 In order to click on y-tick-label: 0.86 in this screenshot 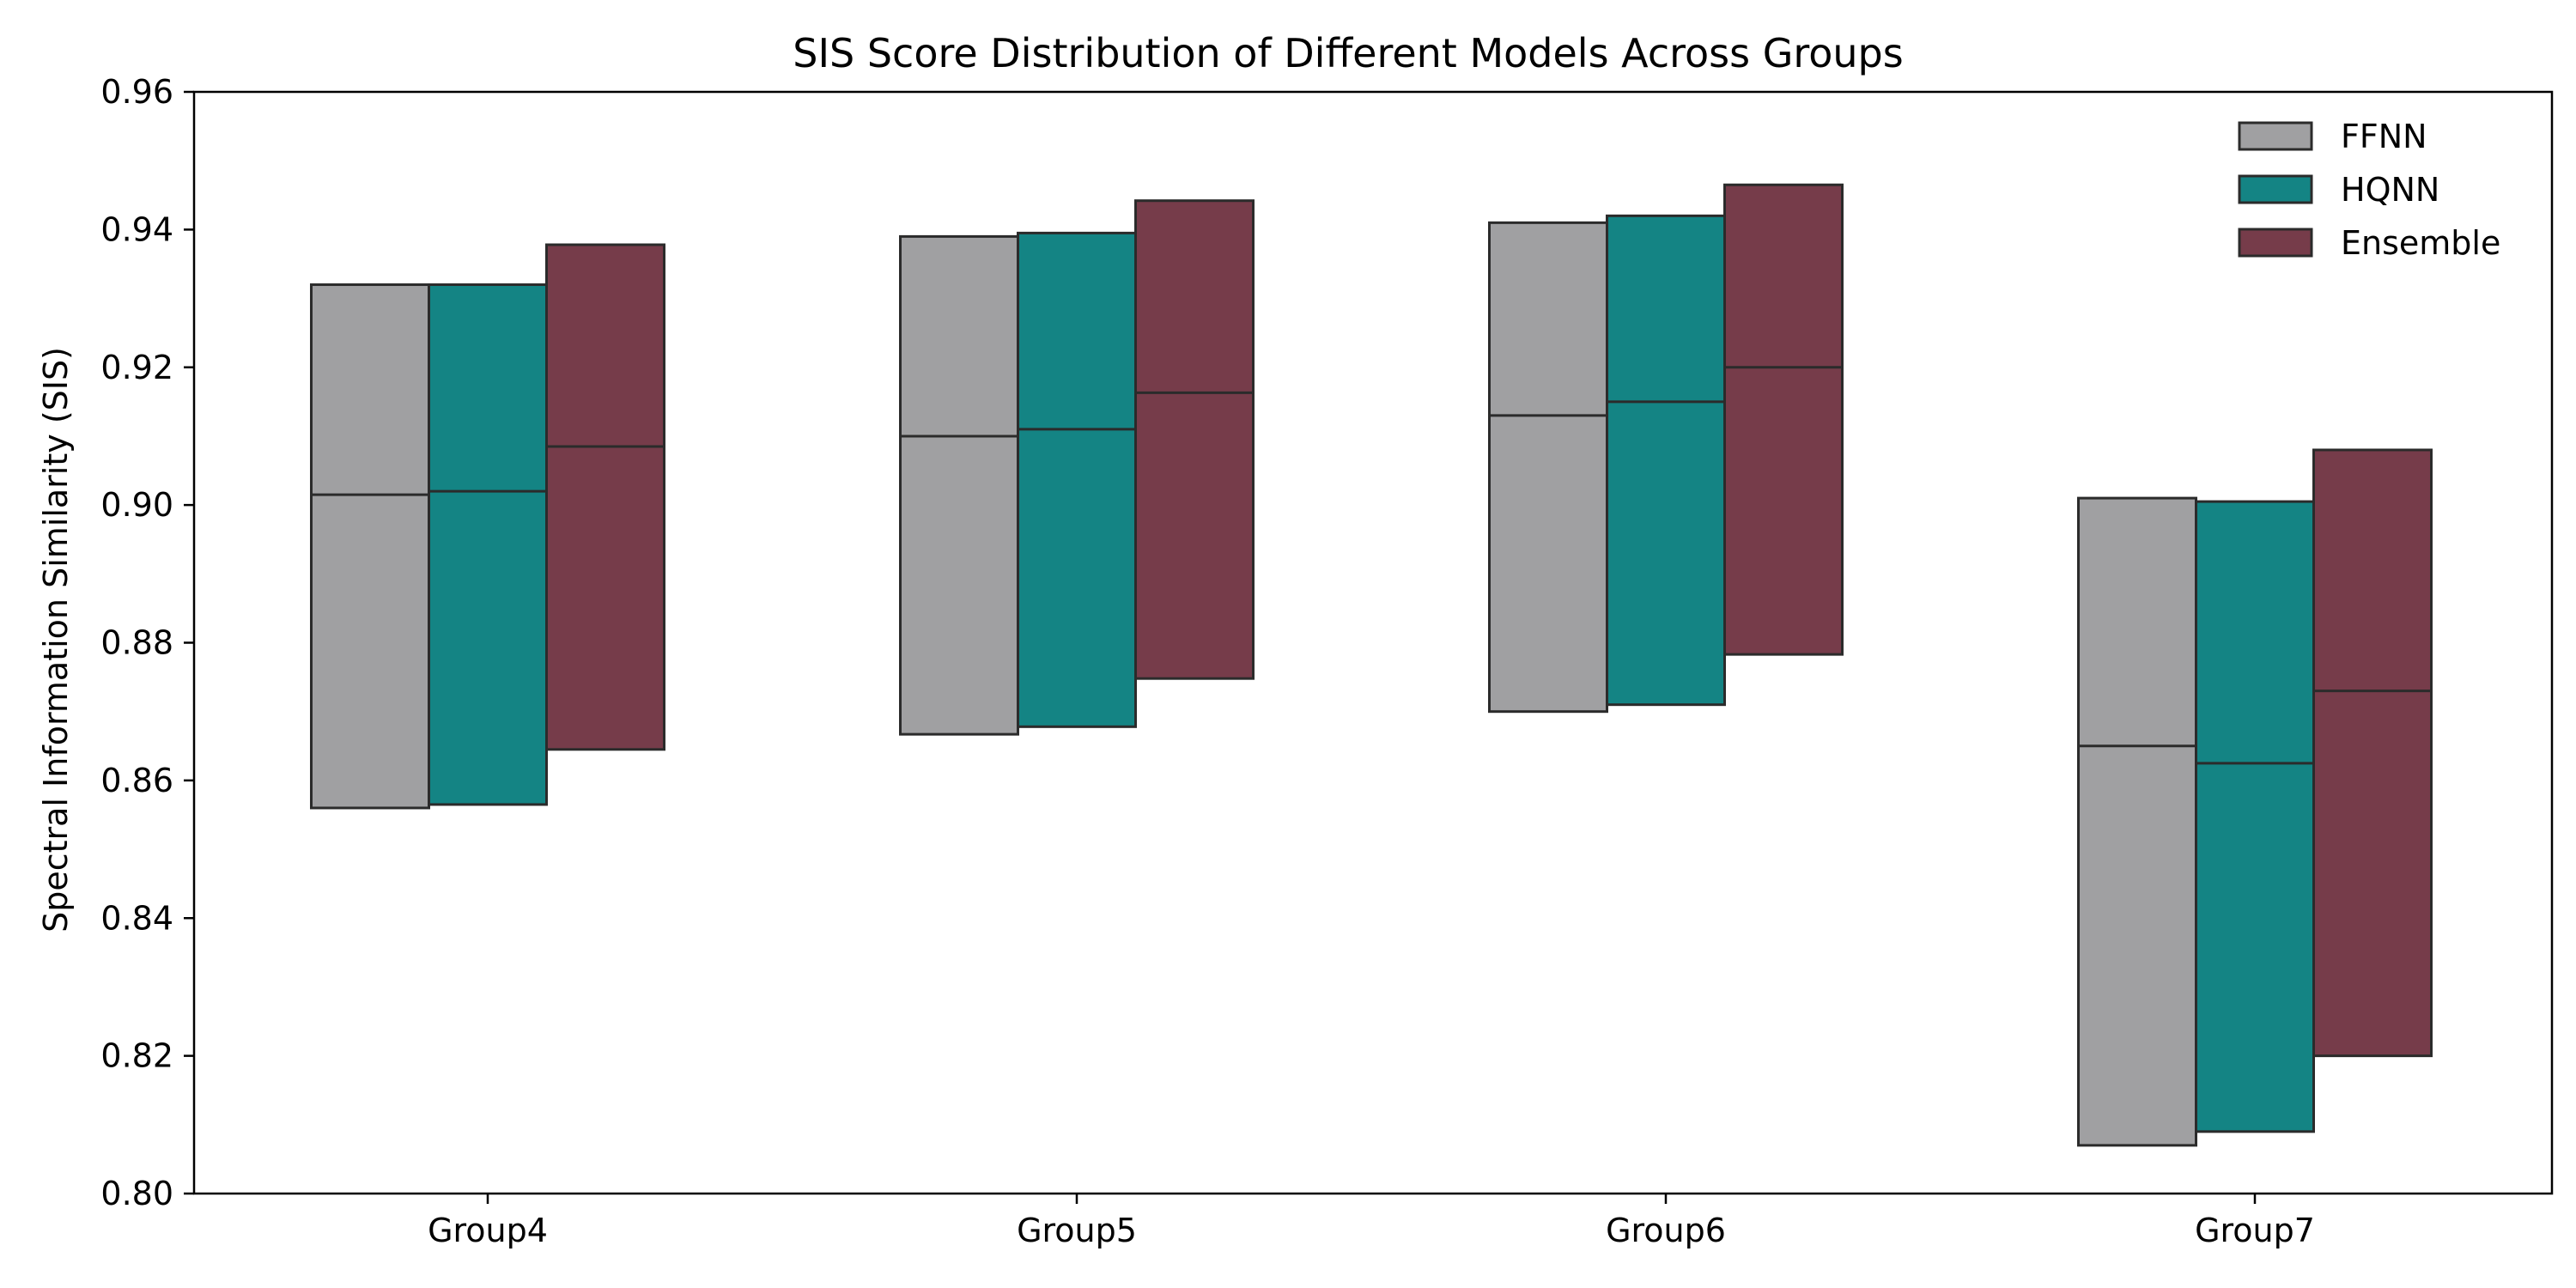, I will do `click(137, 781)`.